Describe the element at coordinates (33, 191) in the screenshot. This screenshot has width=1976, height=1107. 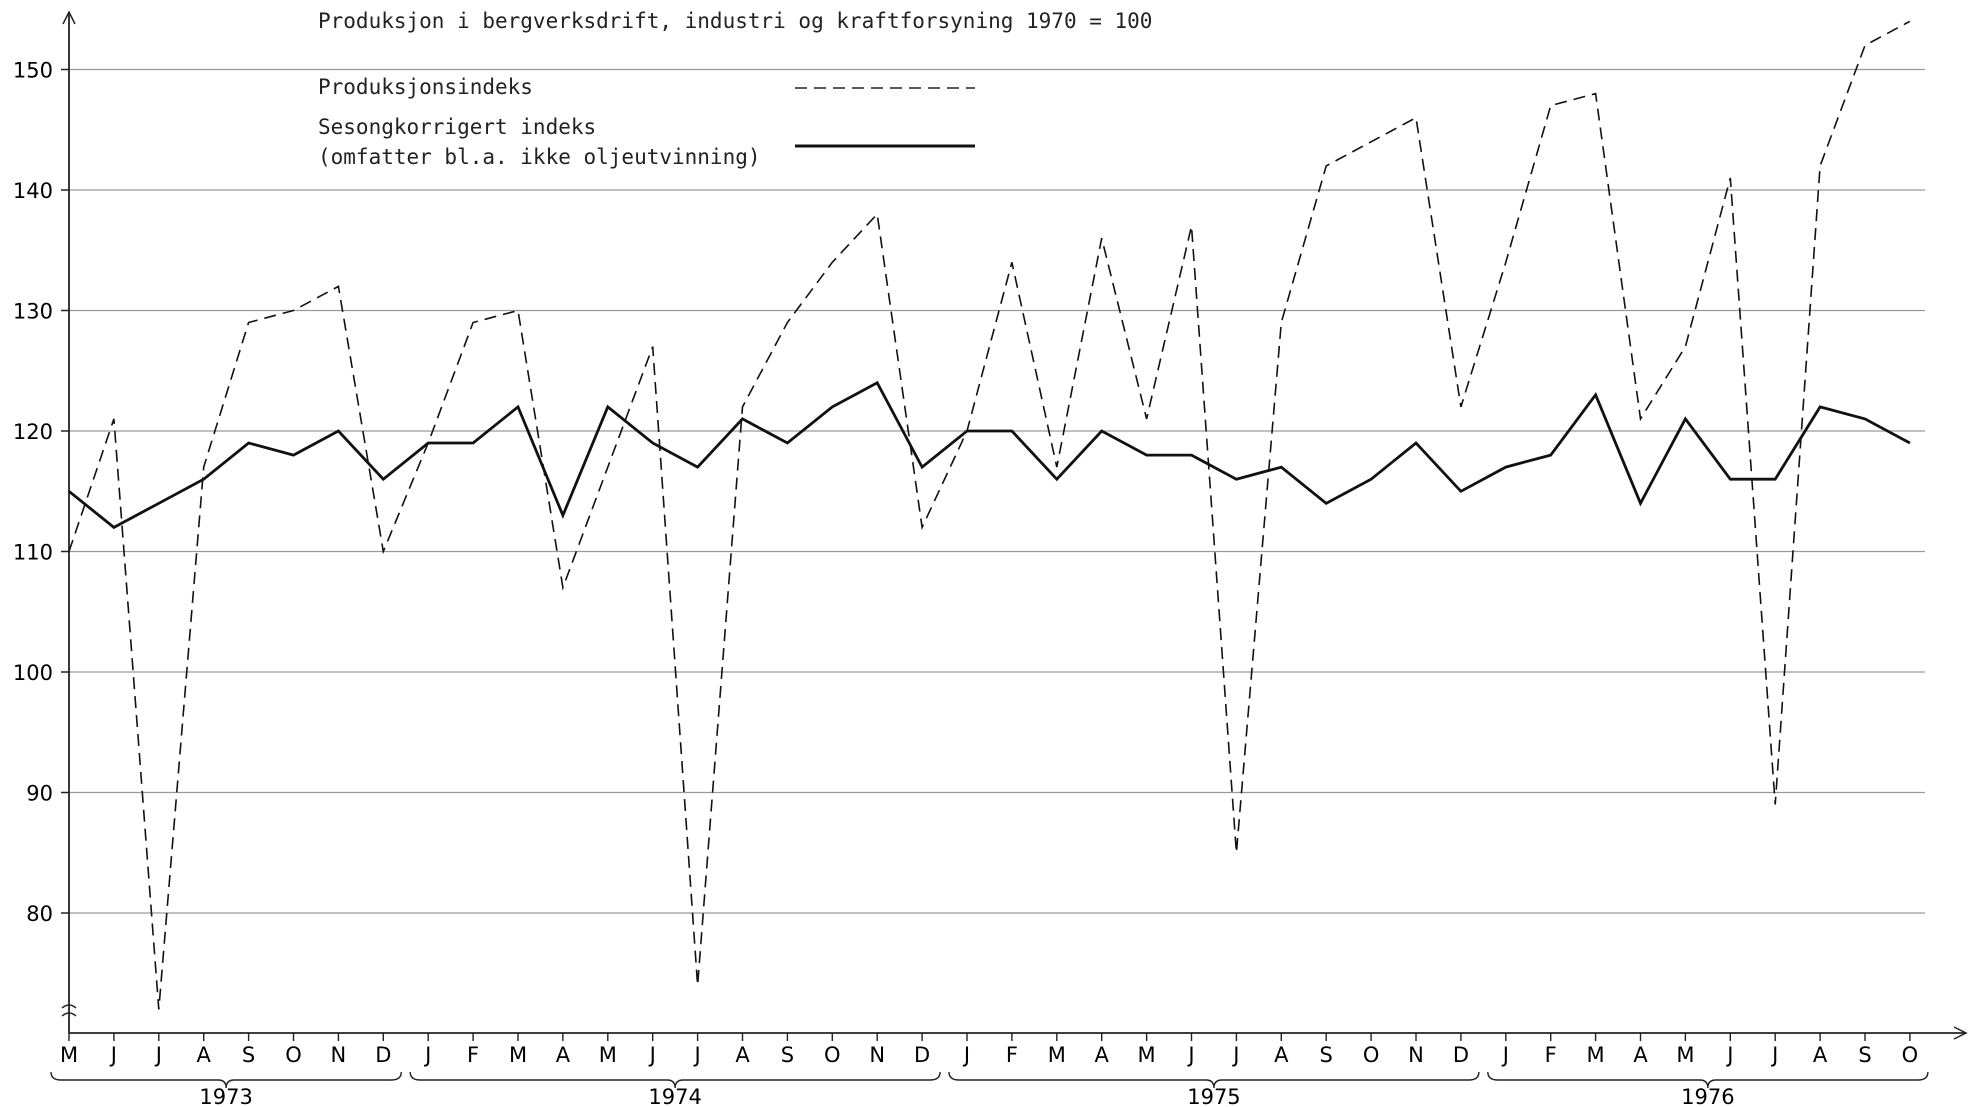
I see `y-tick-label: 140` at that location.